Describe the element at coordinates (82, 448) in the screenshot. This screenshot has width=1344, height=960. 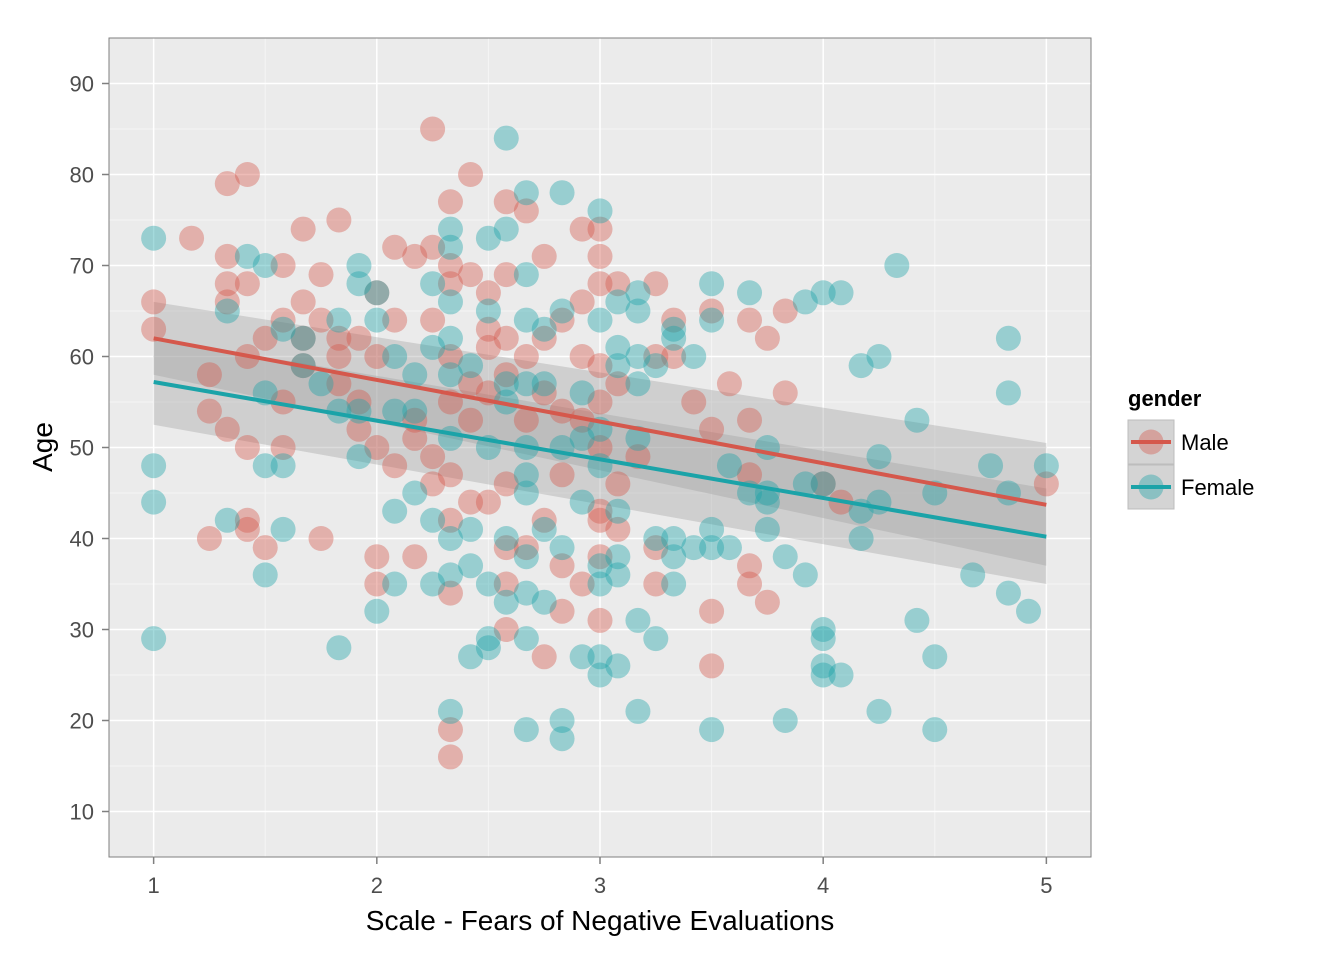
I see `y-tick-labels: 10 20 30 40 50 60 70 80 90` at that location.